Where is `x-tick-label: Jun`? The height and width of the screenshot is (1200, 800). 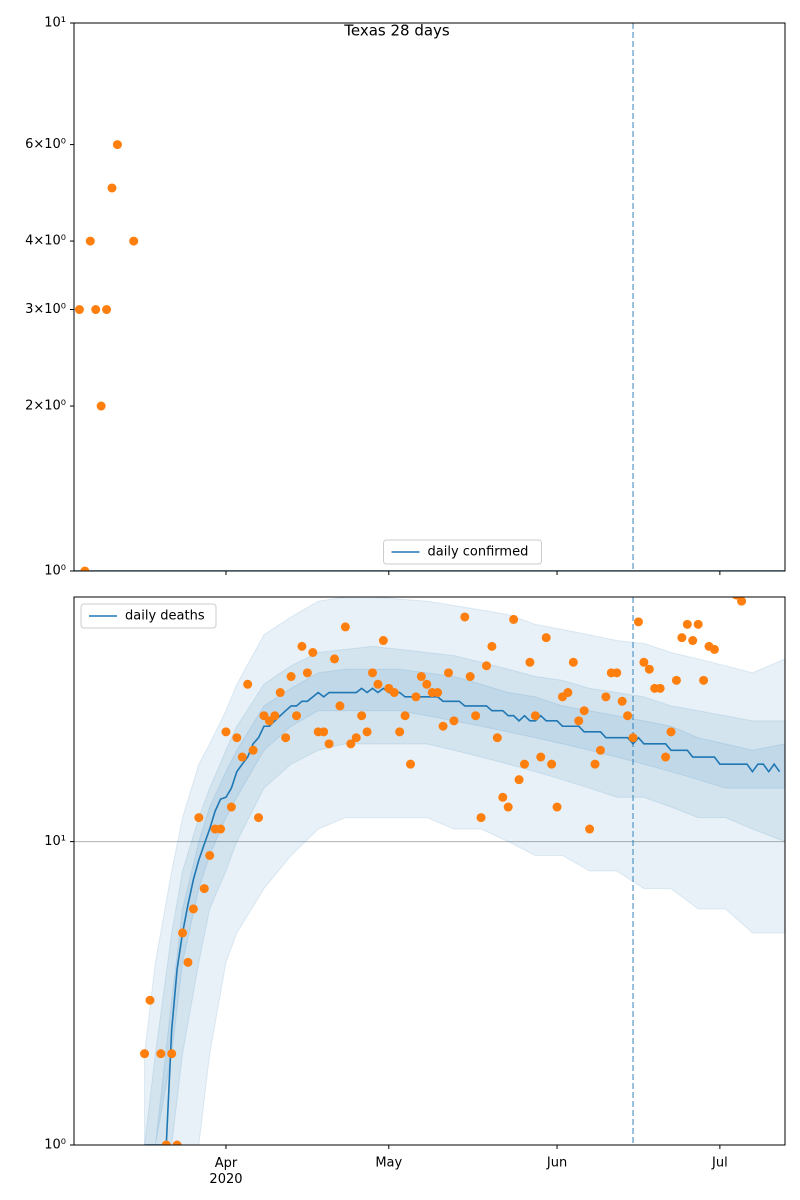 x-tick-label: Jun is located at coordinates (556, 1163).